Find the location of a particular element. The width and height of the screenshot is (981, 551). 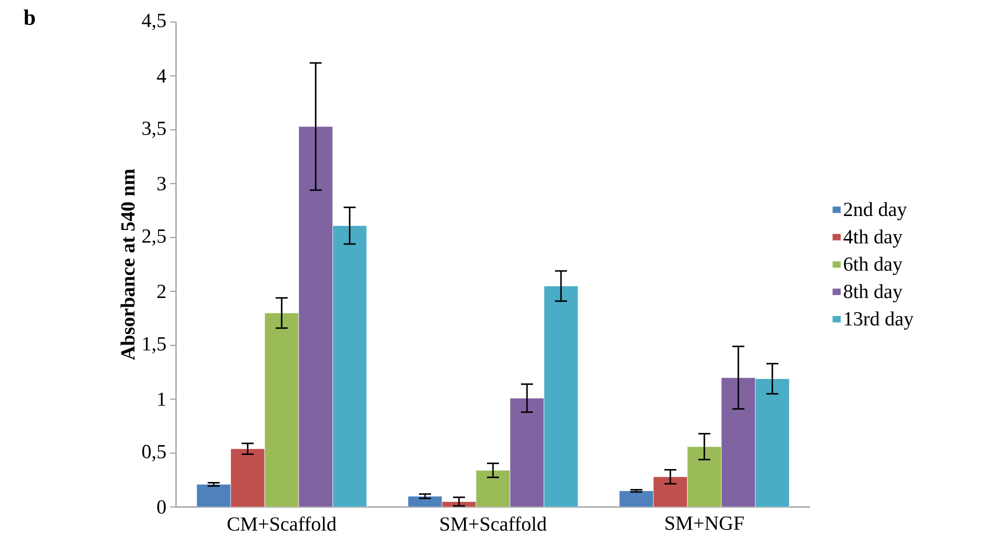

y-tick-label: 3 is located at coordinates (161, 183).